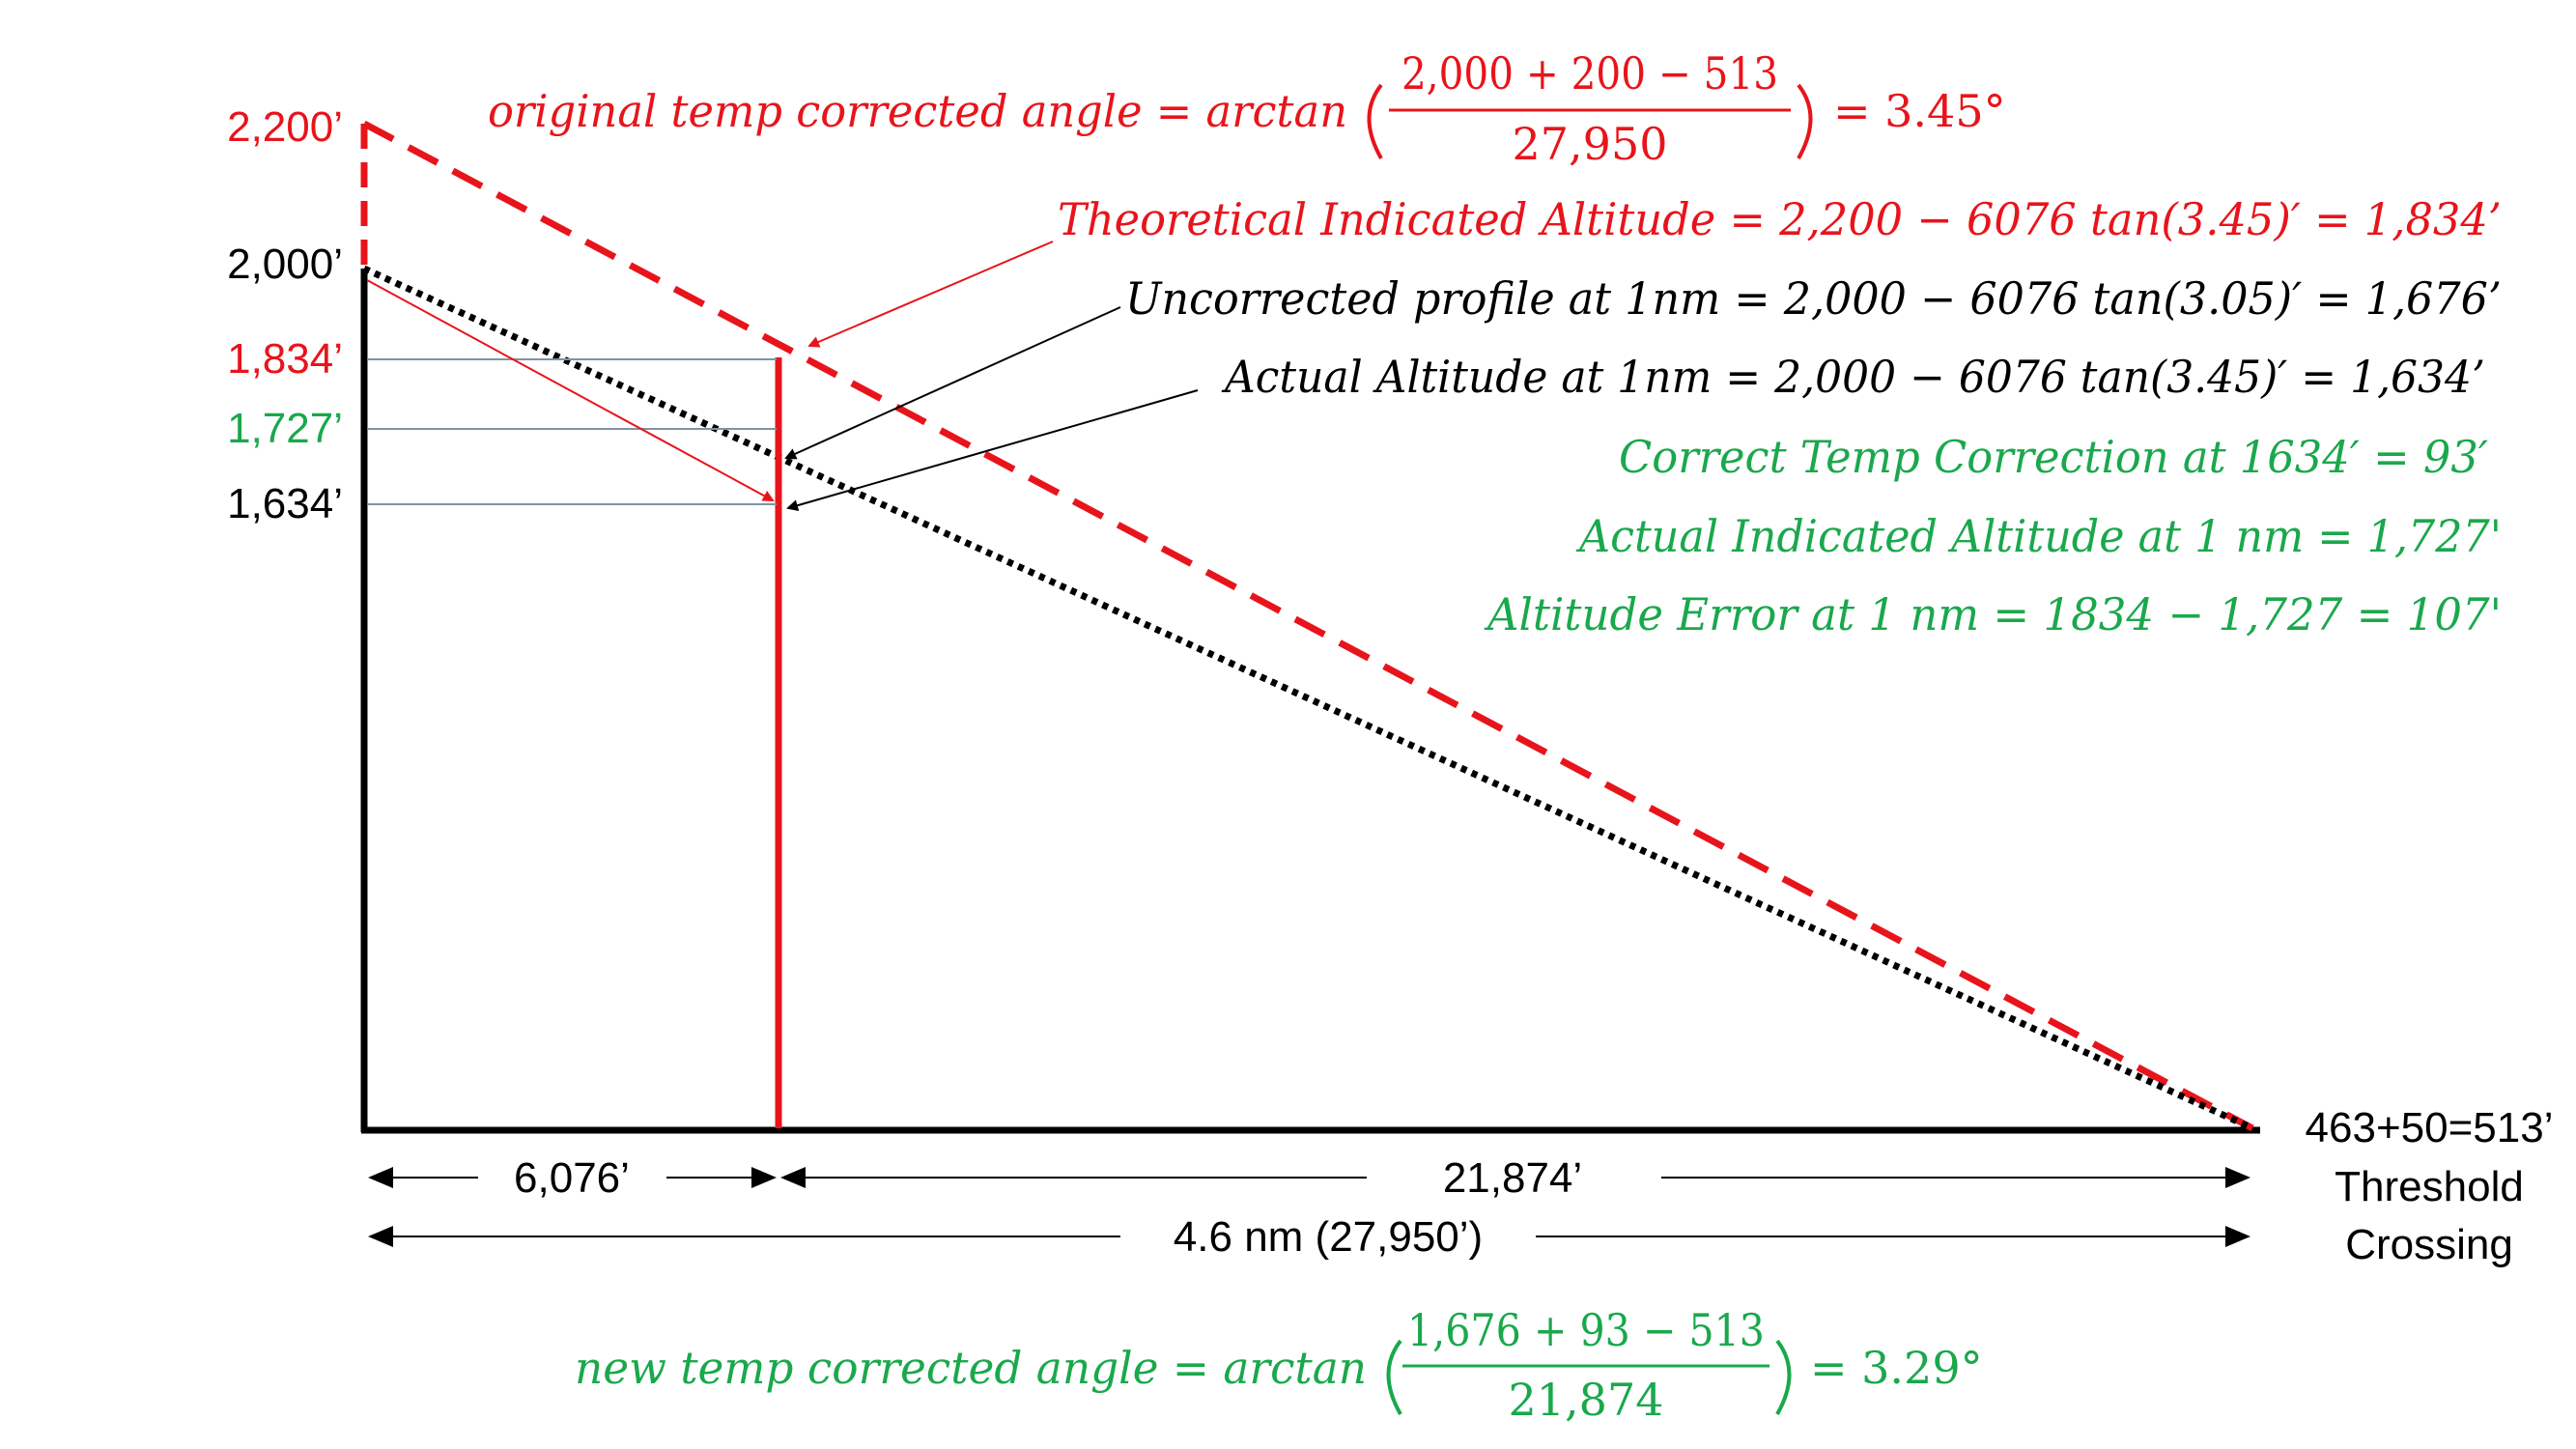 Image resolution: width=2576 pixels, height=1449 pixels. Describe the element at coordinates (1328, 1237) in the screenshot. I see `dim-label-total: 4.6 nm (27,950’)` at that location.